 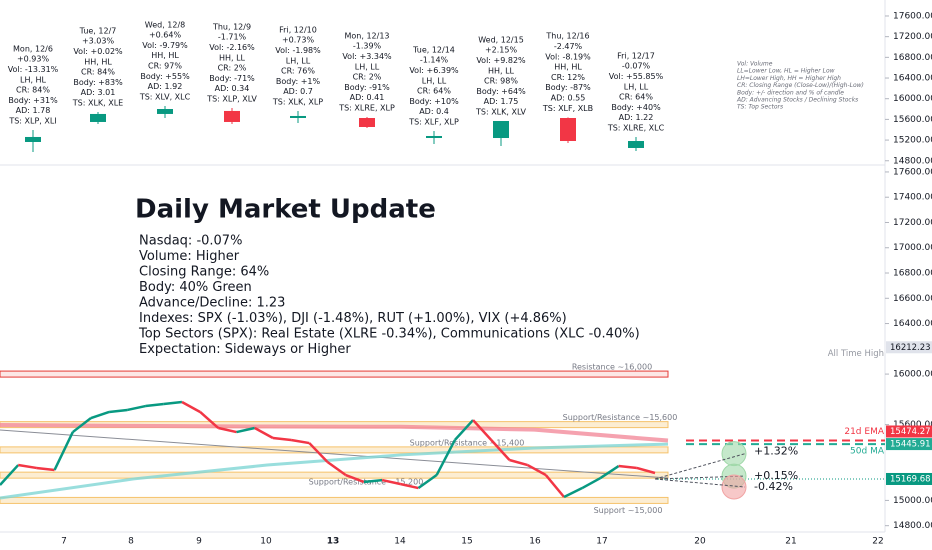 What do you see at coordinates (98, 30) in the screenshot?
I see `day-note: Tue, 12/7` at bounding box center [98, 30].